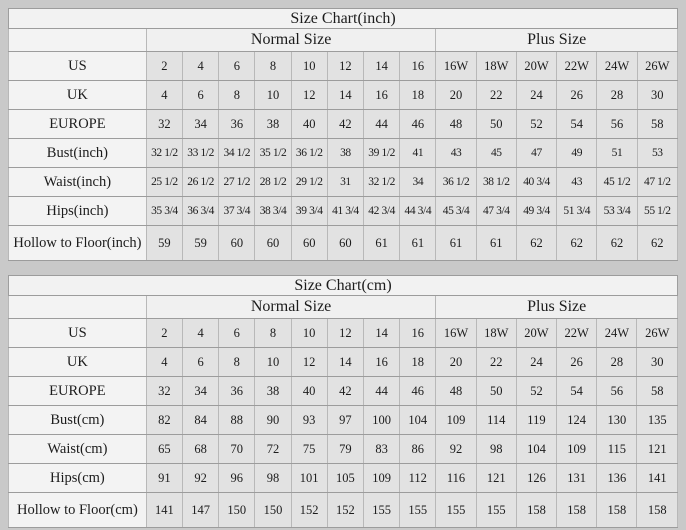  Describe the element at coordinates (164, 449) in the screenshot. I see `size-value-cell: 65` at that location.